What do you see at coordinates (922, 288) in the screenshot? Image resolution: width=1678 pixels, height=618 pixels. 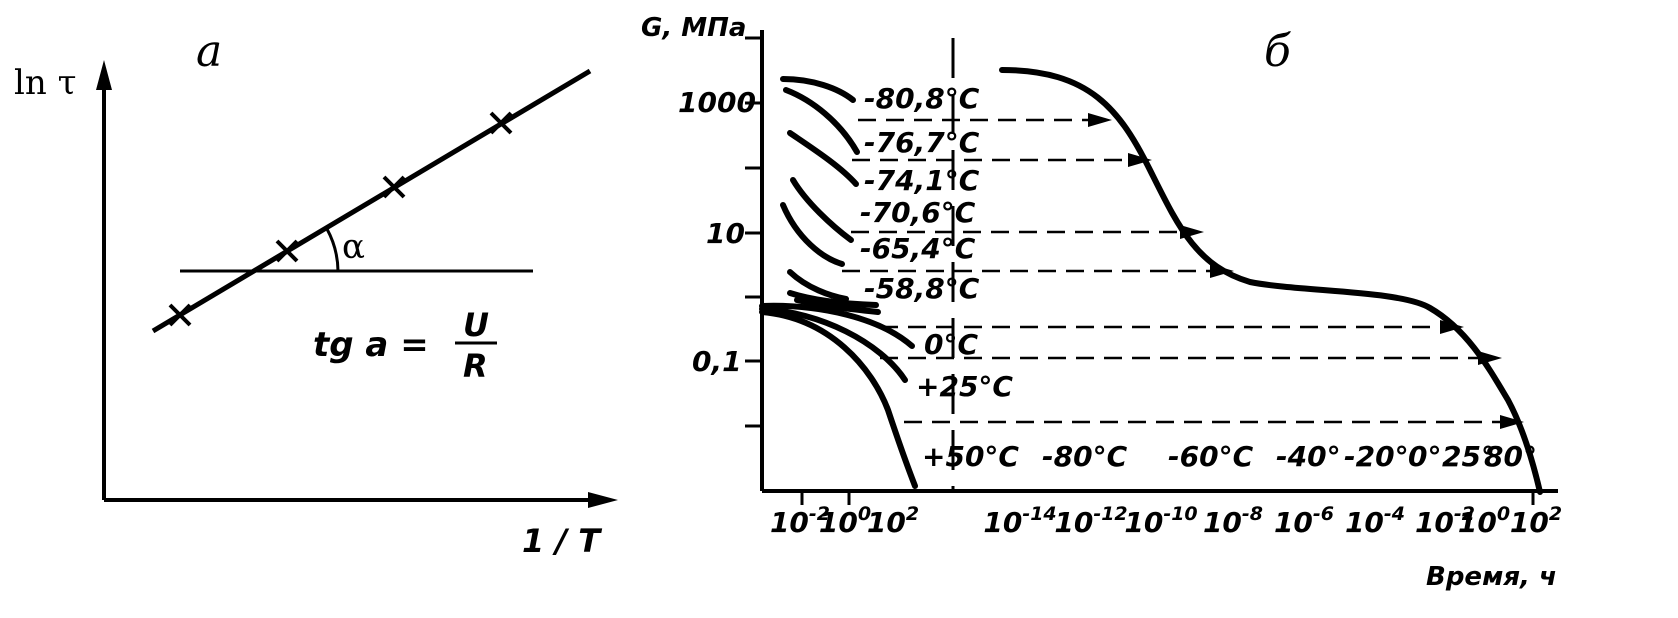 I see `temp-label-58-8: -58,8°C` at bounding box center [922, 288].